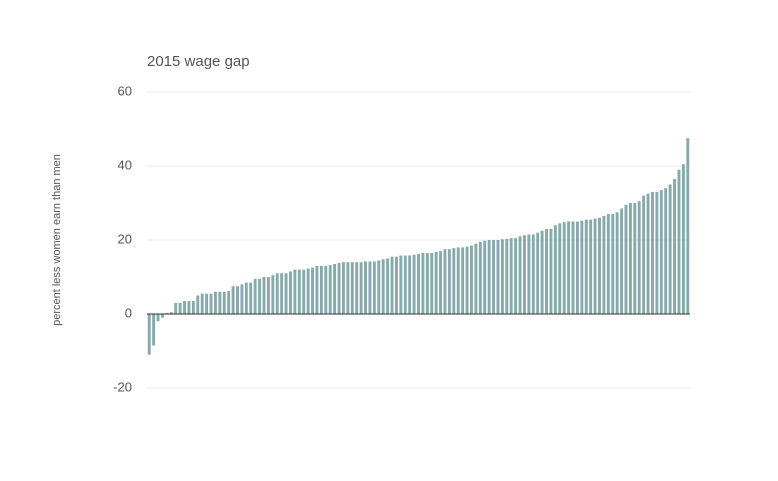 The width and height of the screenshot is (778, 481). What do you see at coordinates (57, 240) in the screenshot?
I see `y-axis-label: percent less women earn than men` at bounding box center [57, 240].